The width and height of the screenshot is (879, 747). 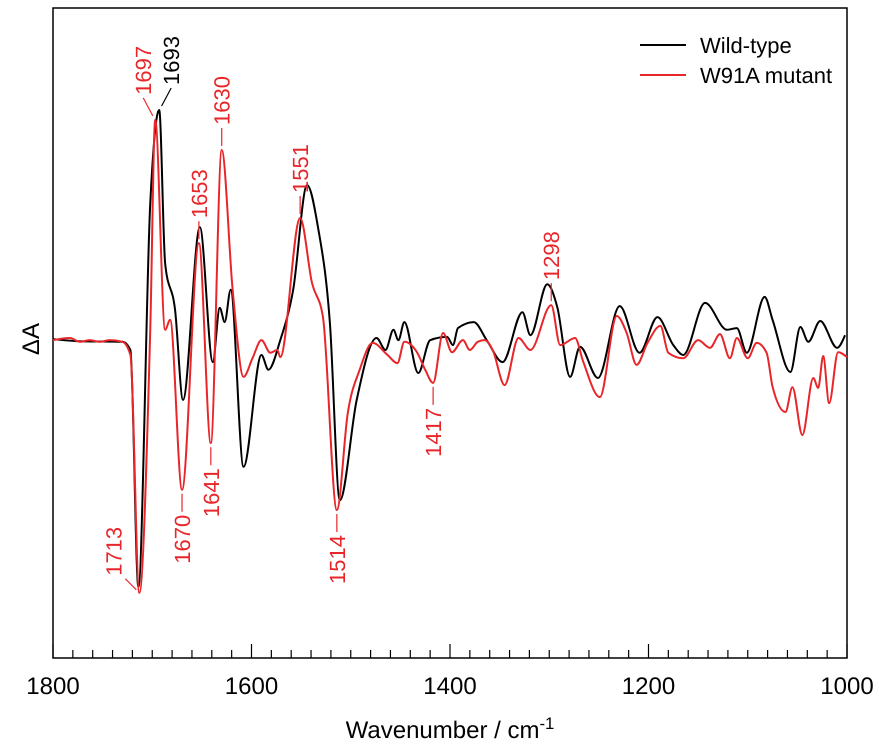 I want to click on x-tick-label: 1200, so click(x=649, y=686).